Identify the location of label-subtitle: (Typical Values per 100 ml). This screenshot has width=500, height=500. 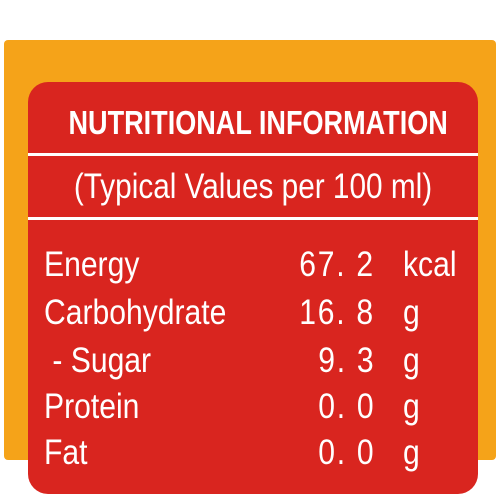
(253, 186).